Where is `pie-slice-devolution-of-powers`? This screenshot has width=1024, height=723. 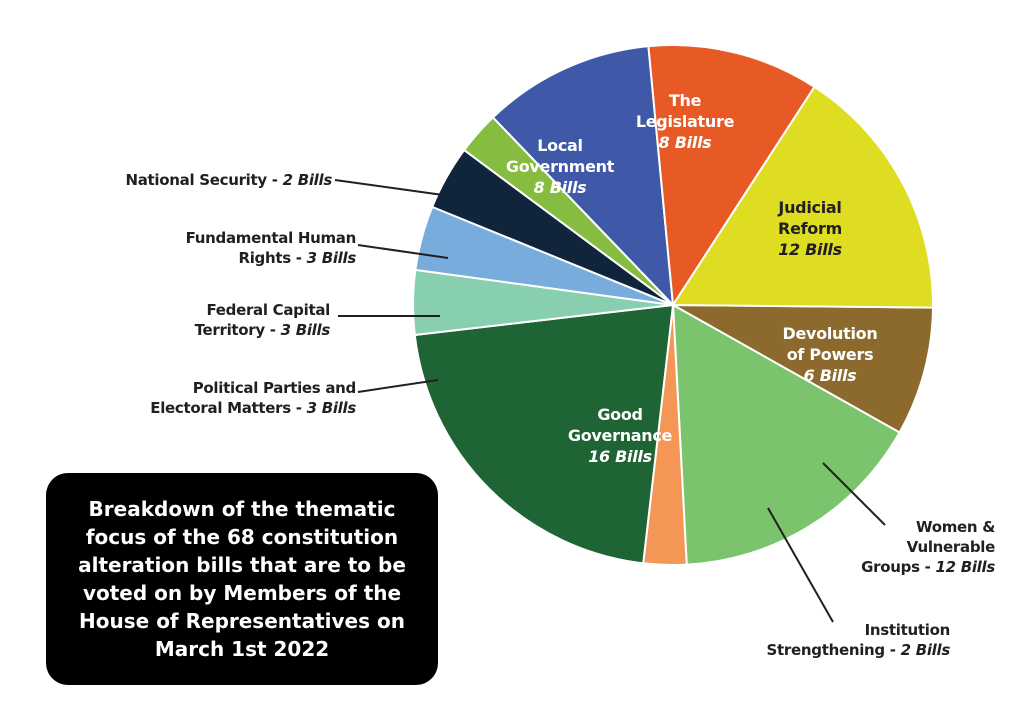
pie-slice-devolution-of-powers is located at coordinates (803, 369).